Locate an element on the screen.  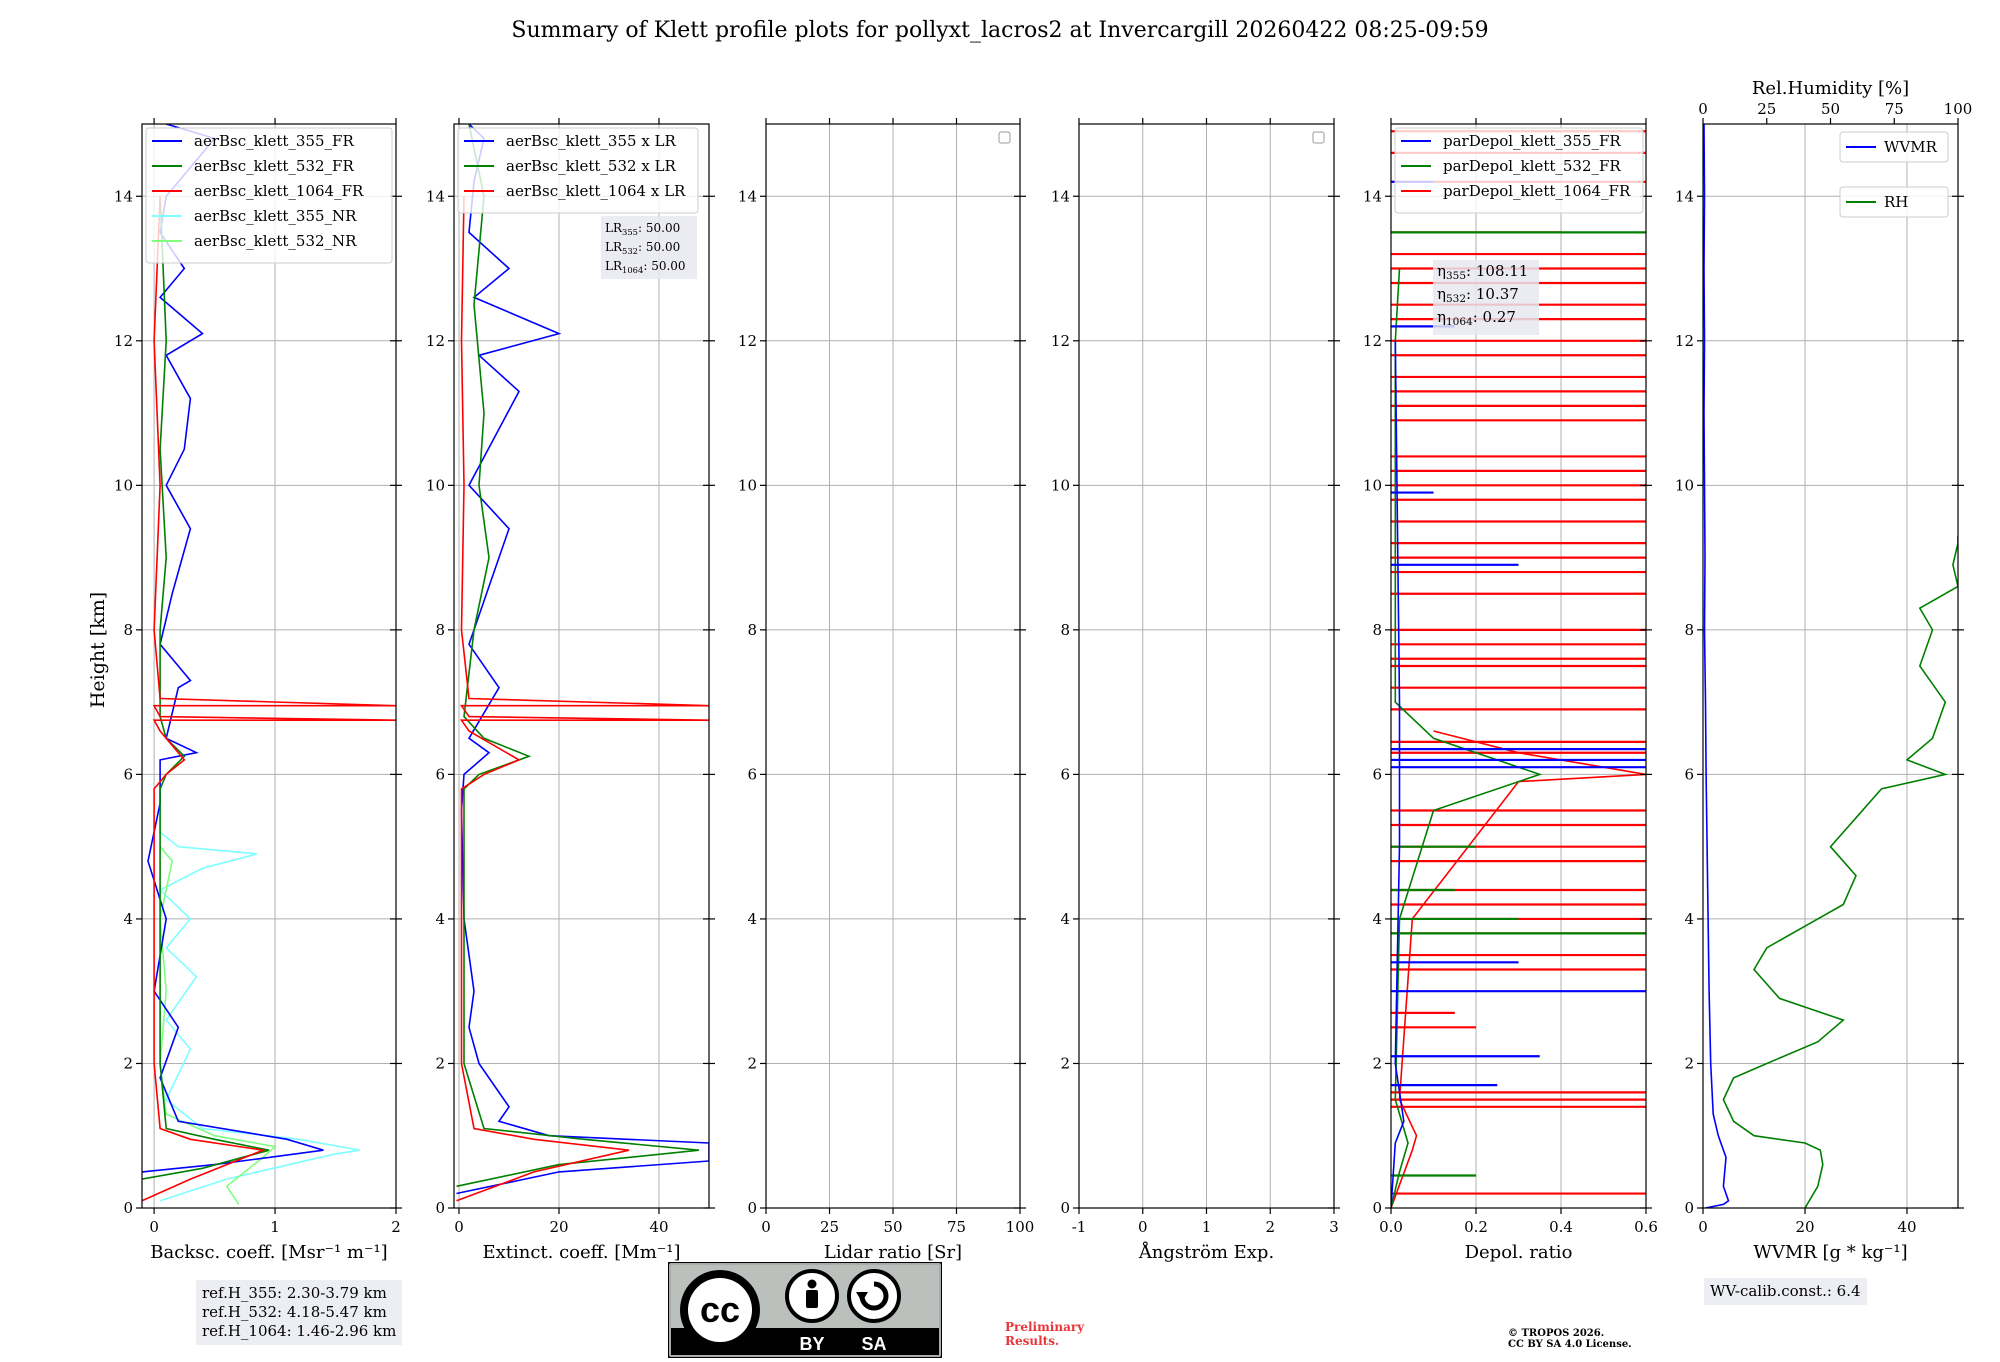
x-tick-label: 0.2 is located at coordinates (1476, 1227).